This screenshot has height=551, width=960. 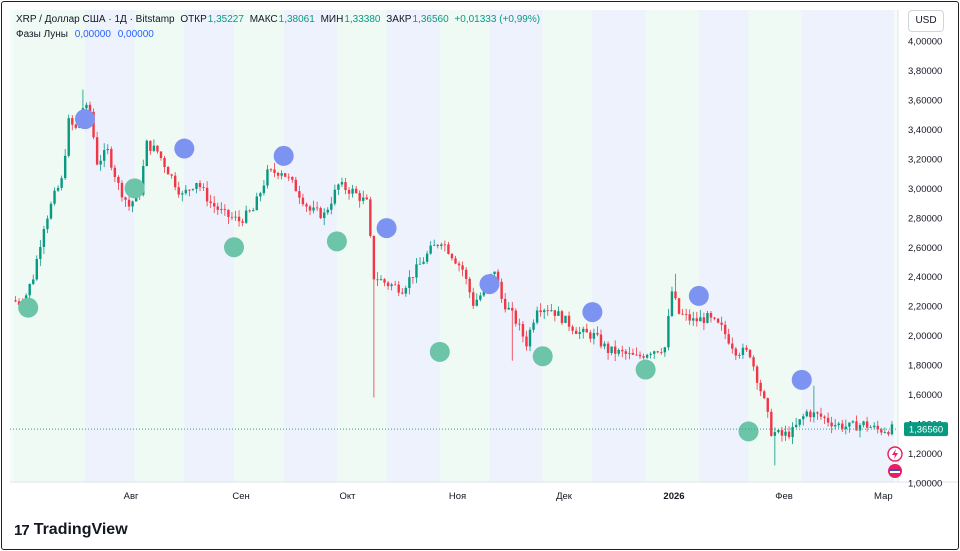 What do you see at coordinates (348, 496) in the screenshot?
I see `x-tick-label: Окт` at bounding box center [348, 496].